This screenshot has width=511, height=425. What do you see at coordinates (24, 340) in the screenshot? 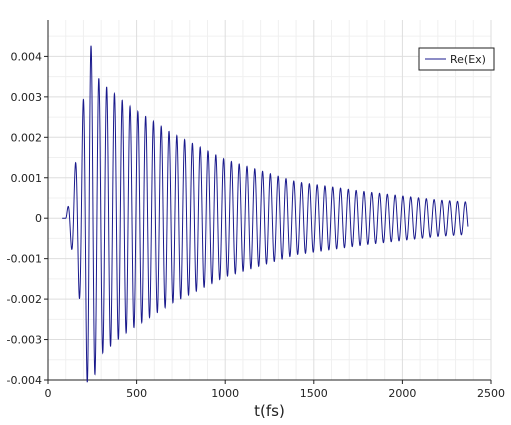
I see `y-tick-label: -0.003` at bounding box center [24, 340].